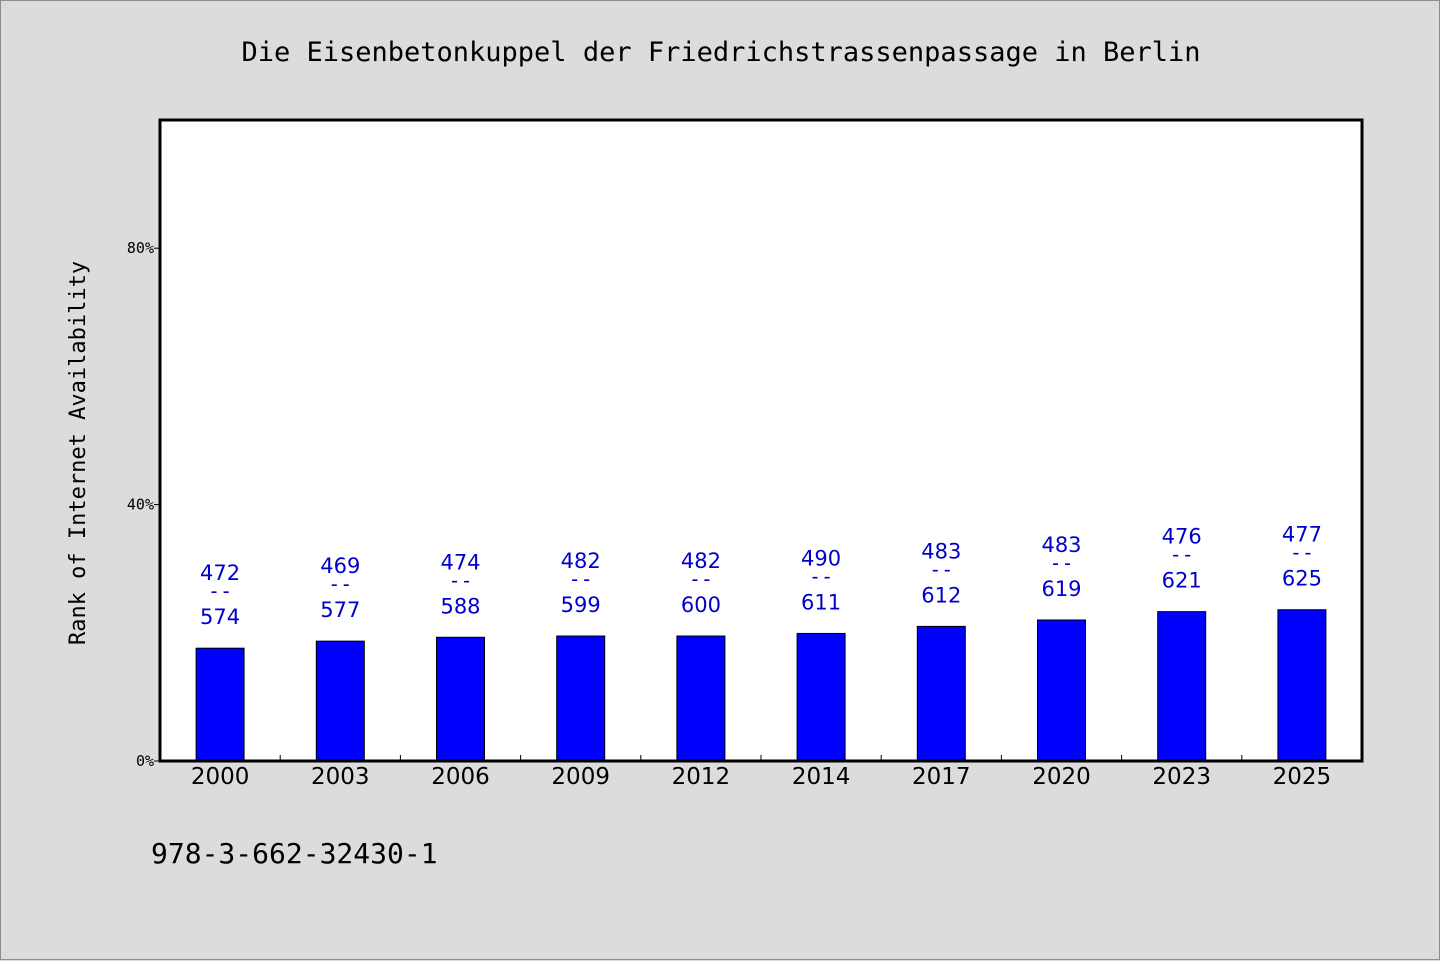  I want to click on bar-2020, so click(1061, 690).